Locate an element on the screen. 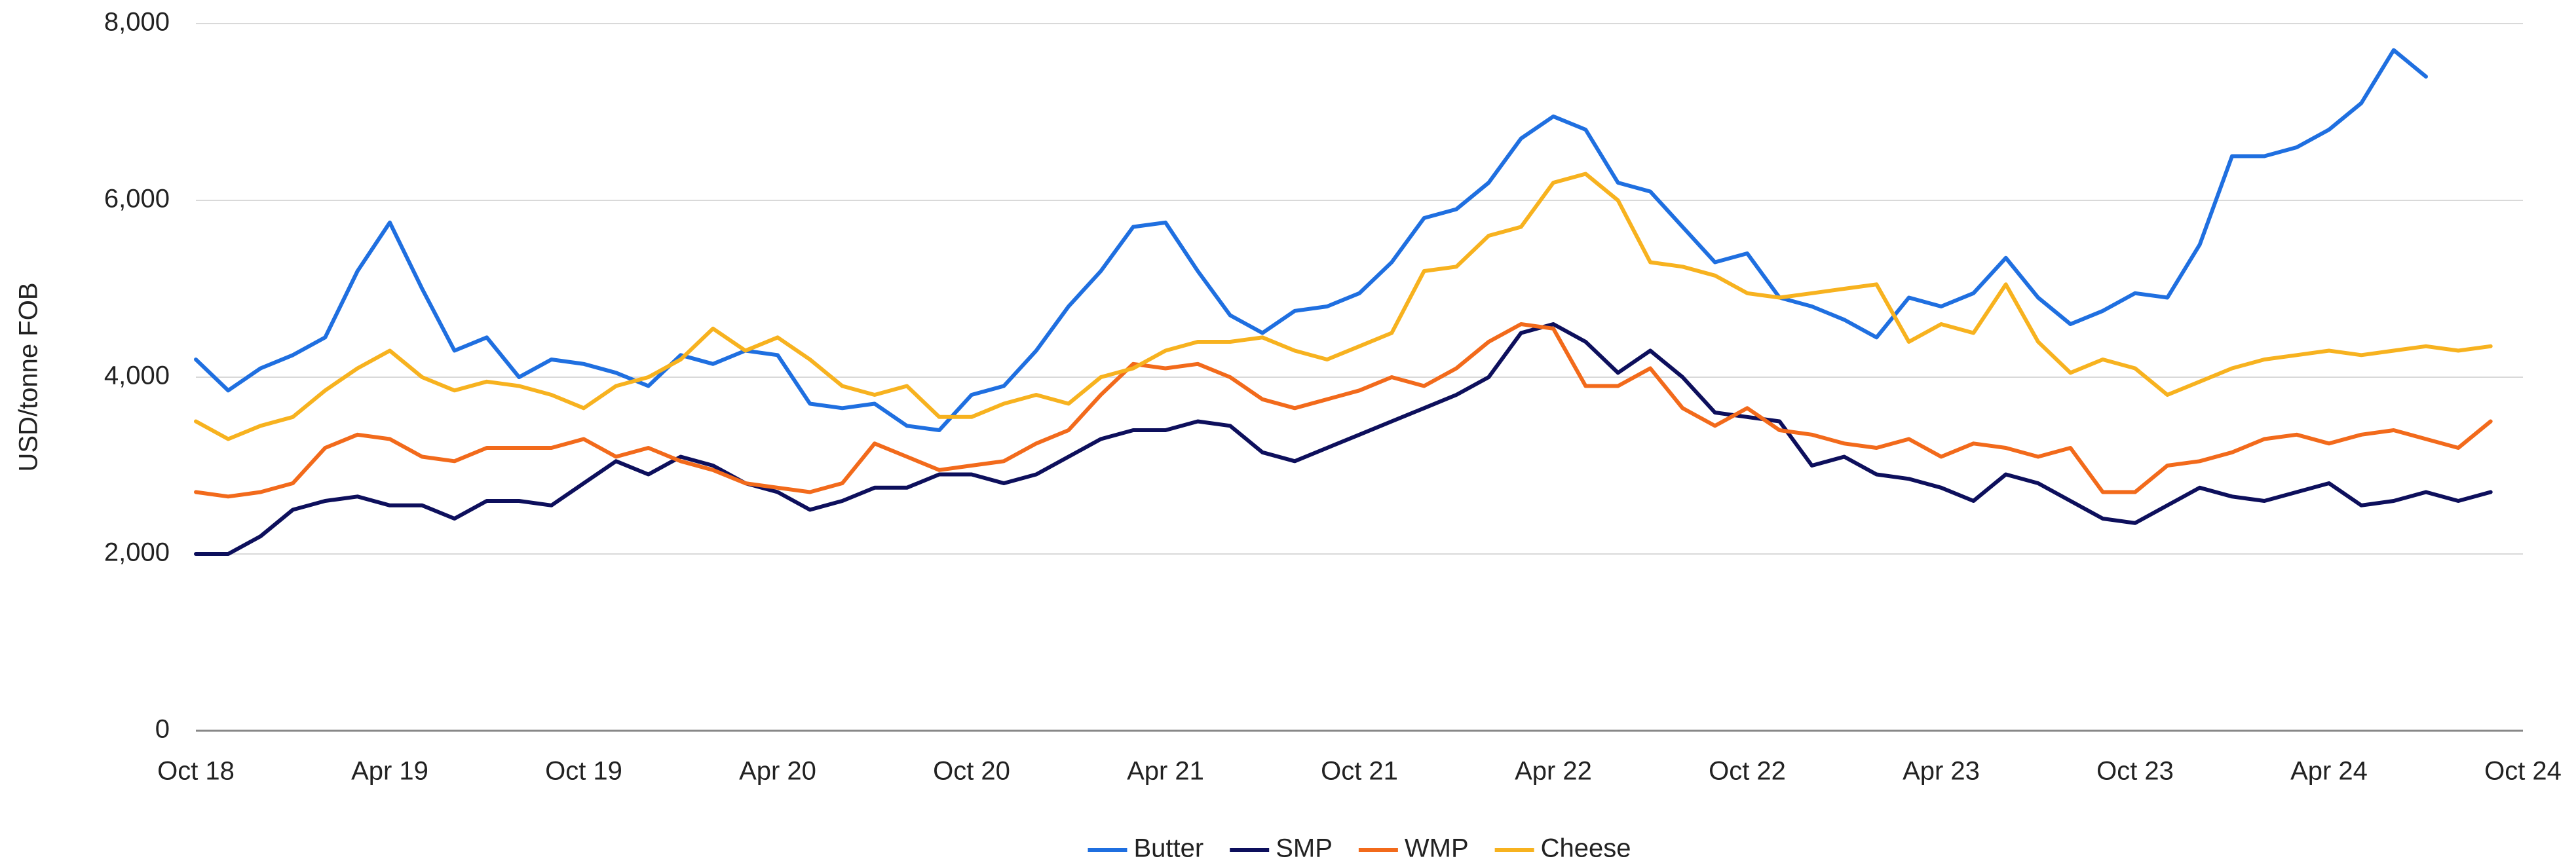 Image resolution: width=2576 pixels, height=865 pixels. y-tick-label: 6,000 is located at coordinates (137, 199).